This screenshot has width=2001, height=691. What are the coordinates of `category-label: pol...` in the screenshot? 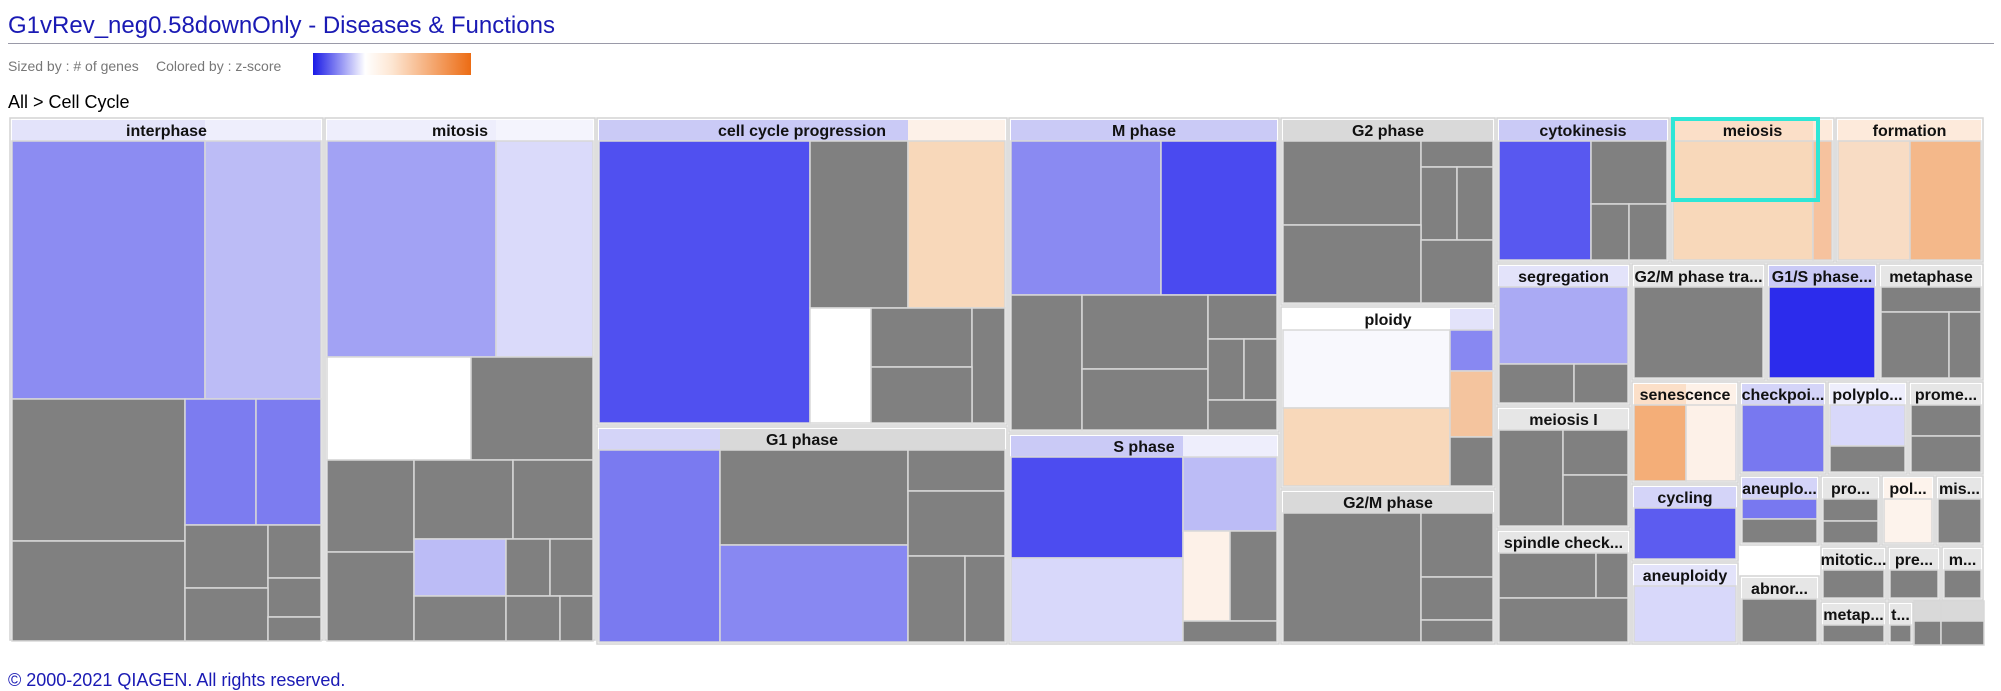 It's located at (1907, 489).